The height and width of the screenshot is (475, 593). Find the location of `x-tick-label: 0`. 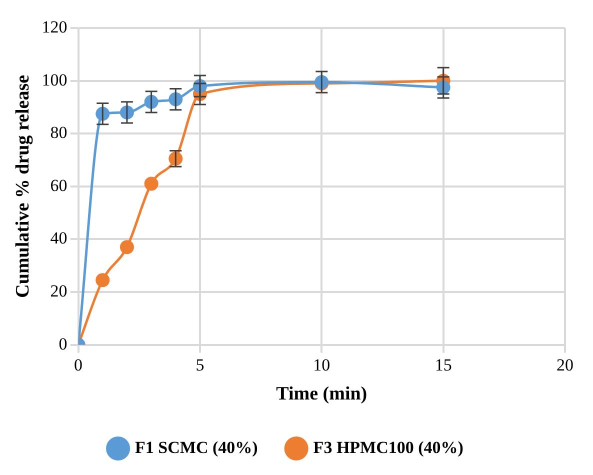

x-tick-label: 0 is located at coordinates (78, 364).